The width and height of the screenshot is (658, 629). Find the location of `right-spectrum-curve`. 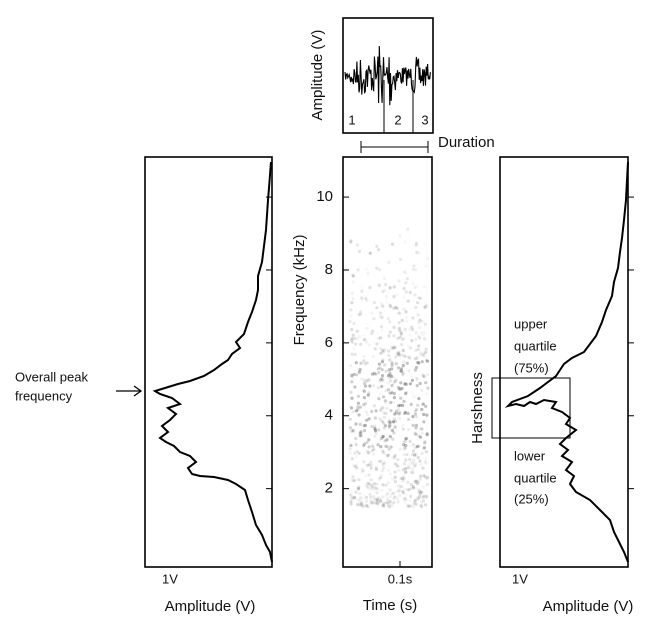

right-spectrum-curve is located at coordinates (566, 362).